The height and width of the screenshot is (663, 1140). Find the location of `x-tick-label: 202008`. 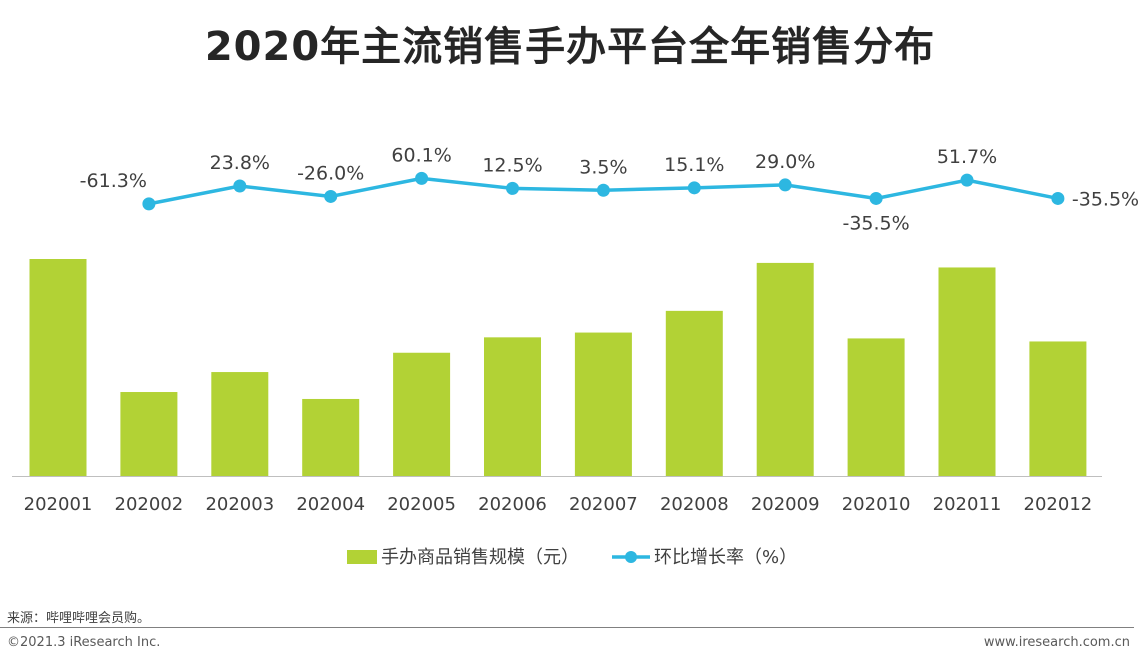

x-tick-label: 202008 is located at coordinates (694, 504).